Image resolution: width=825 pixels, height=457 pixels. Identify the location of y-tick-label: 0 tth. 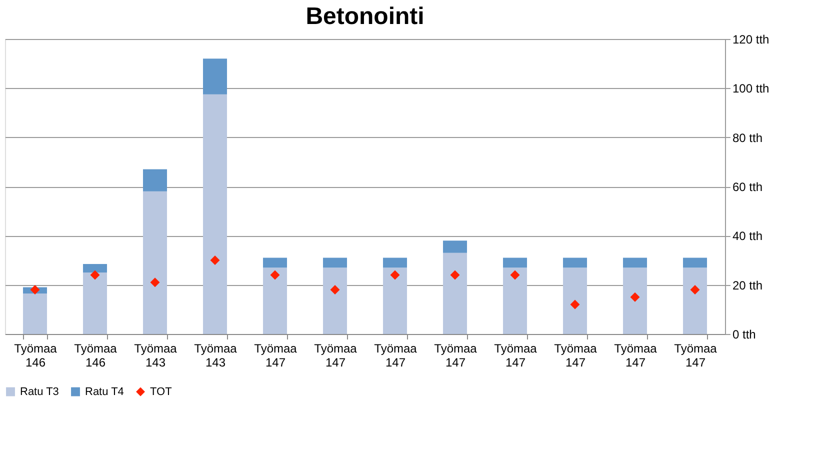
(744, 335).